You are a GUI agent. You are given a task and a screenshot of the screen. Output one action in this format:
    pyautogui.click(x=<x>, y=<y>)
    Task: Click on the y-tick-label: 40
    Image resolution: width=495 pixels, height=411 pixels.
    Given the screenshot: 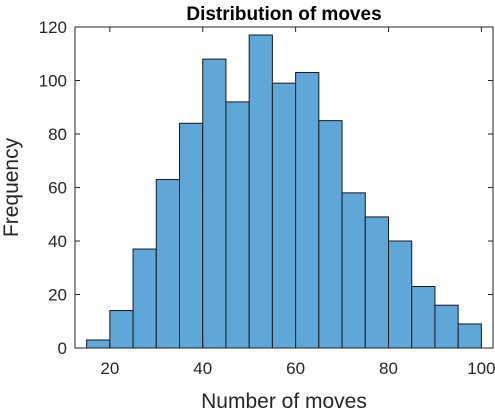 What is the action you would take?
    pyautogui.click(x=57, y=241)
    